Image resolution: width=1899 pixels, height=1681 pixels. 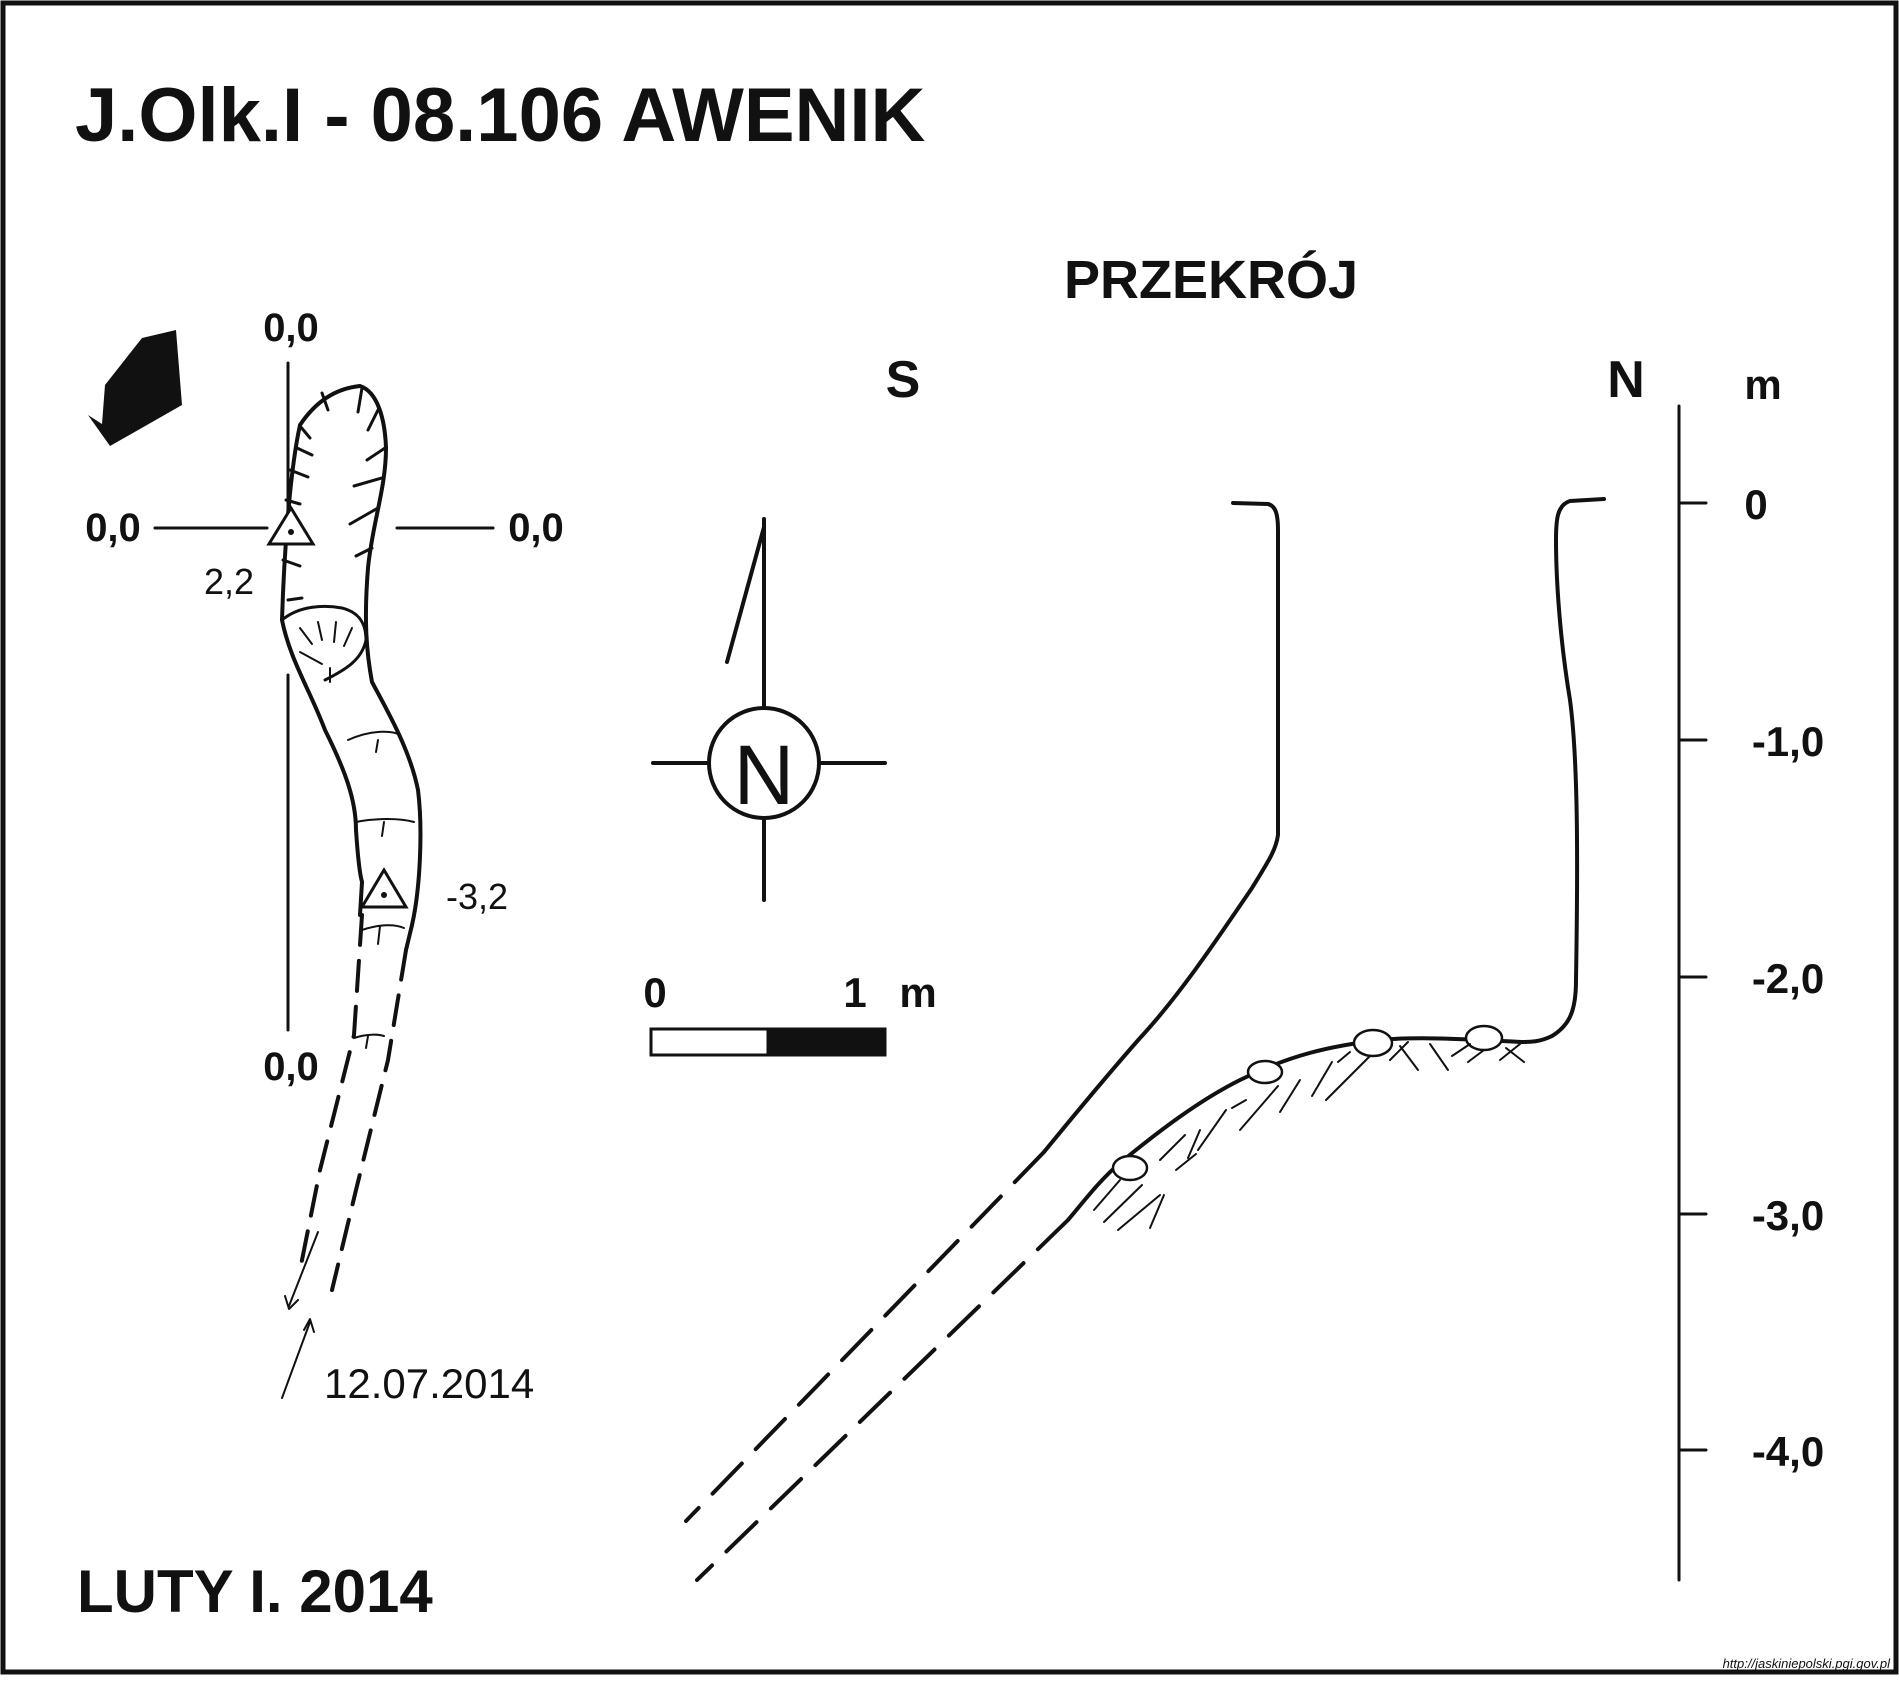 I want to click on cave-outline-upper, so click(x=351, y=655).